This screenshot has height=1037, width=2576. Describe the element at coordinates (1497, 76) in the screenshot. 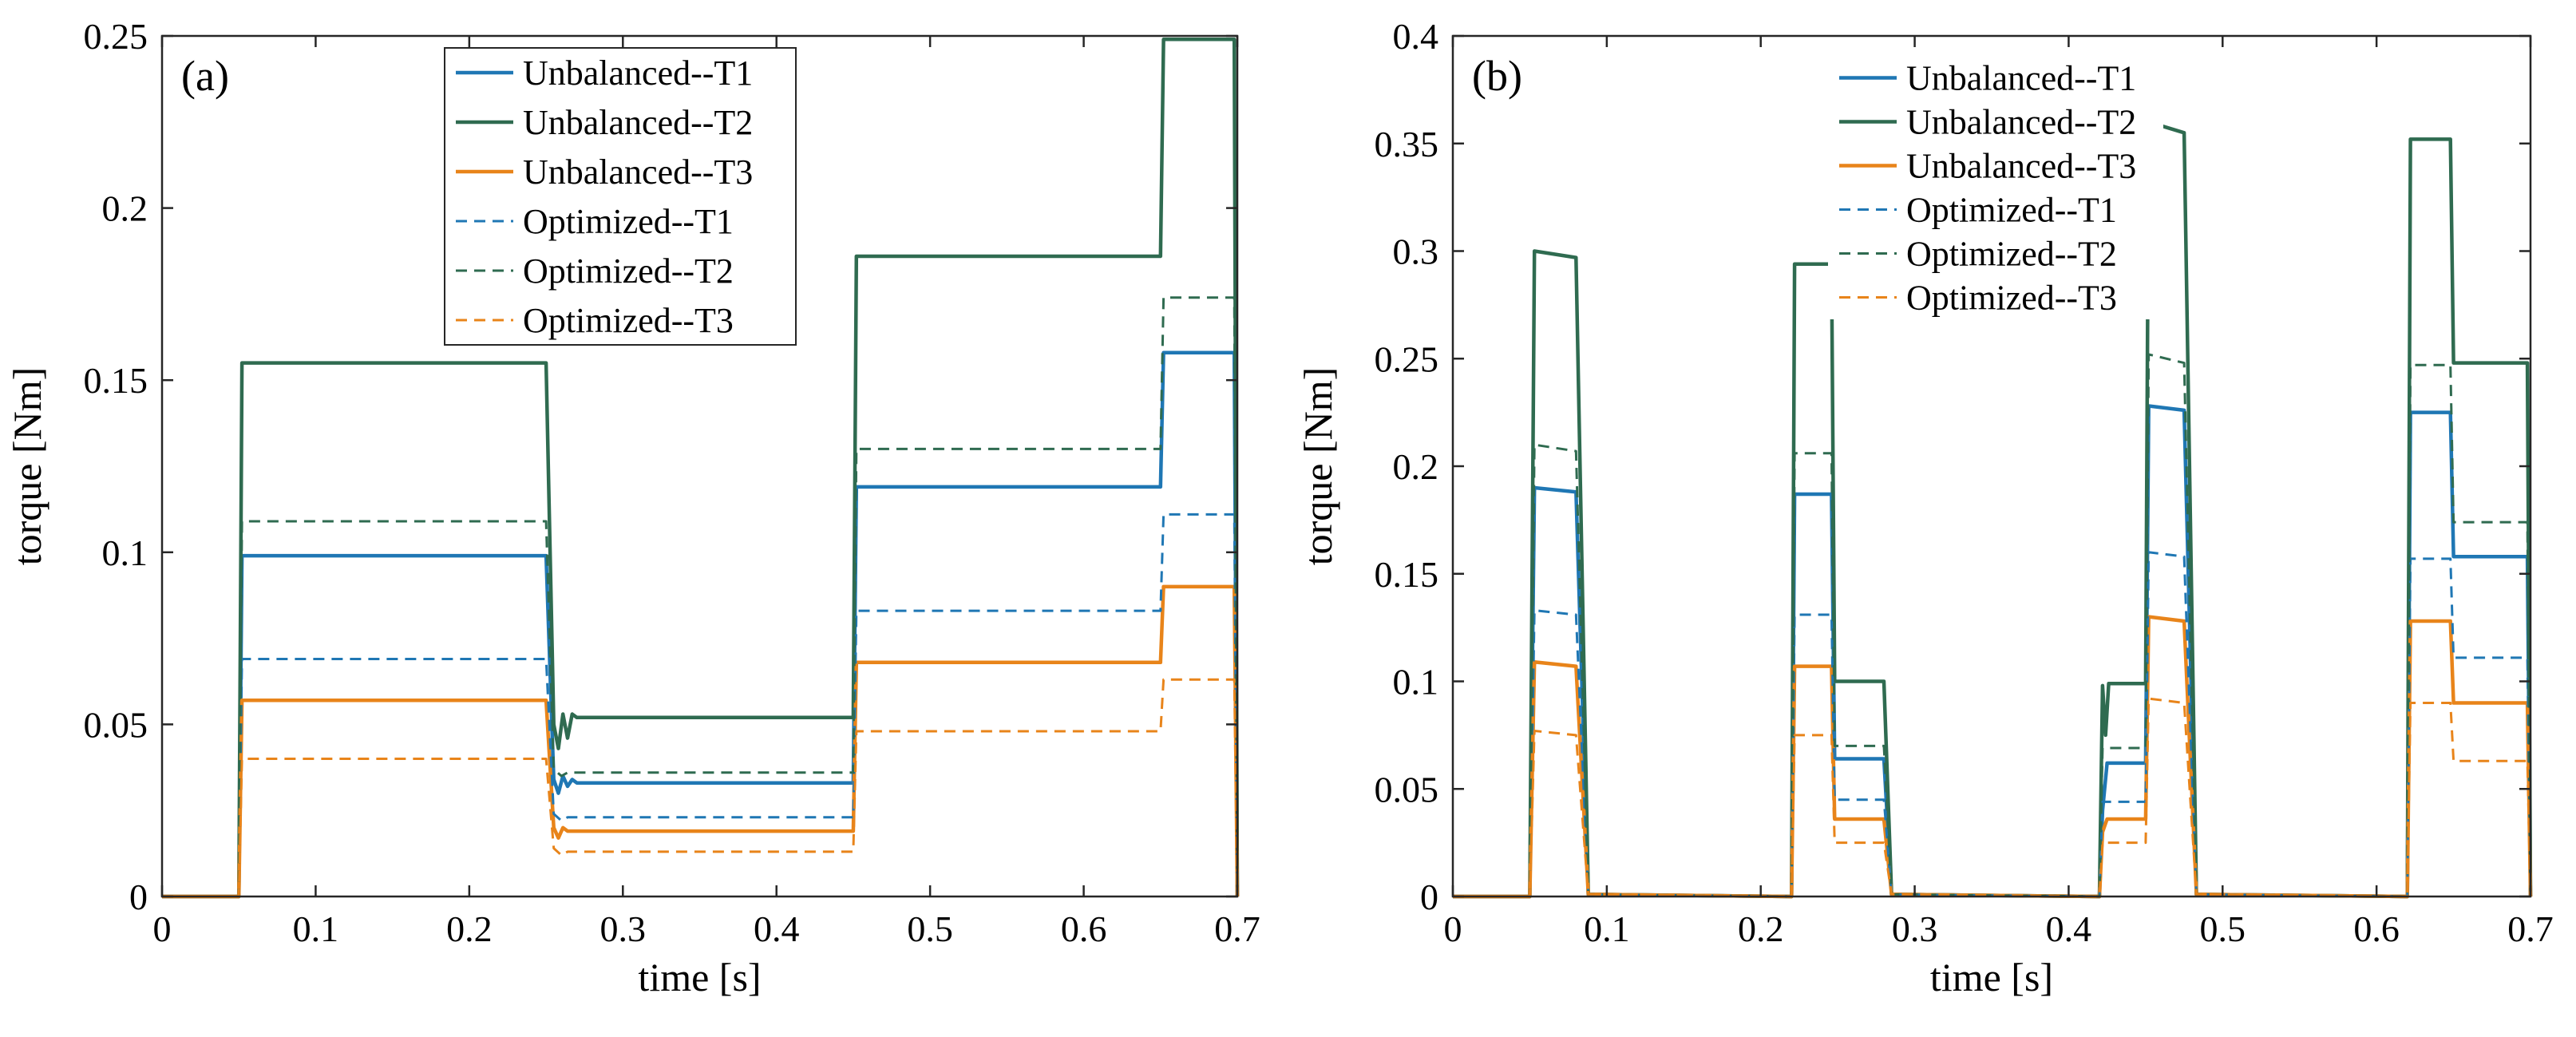

I see `panel-label: (b)` at that location.